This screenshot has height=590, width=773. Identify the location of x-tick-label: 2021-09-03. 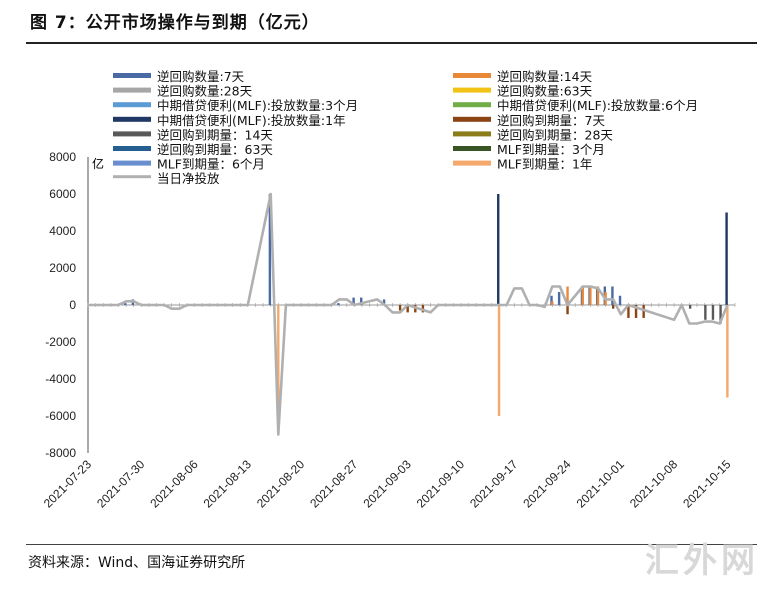
(388, 484).